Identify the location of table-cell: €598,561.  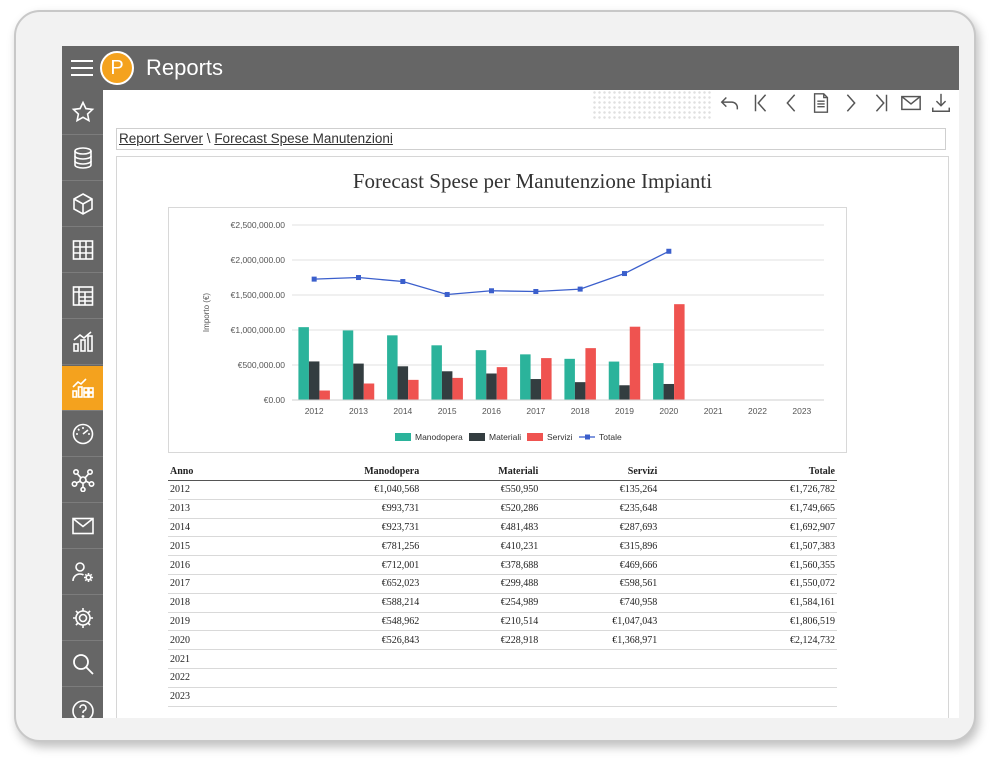
(600, 584).